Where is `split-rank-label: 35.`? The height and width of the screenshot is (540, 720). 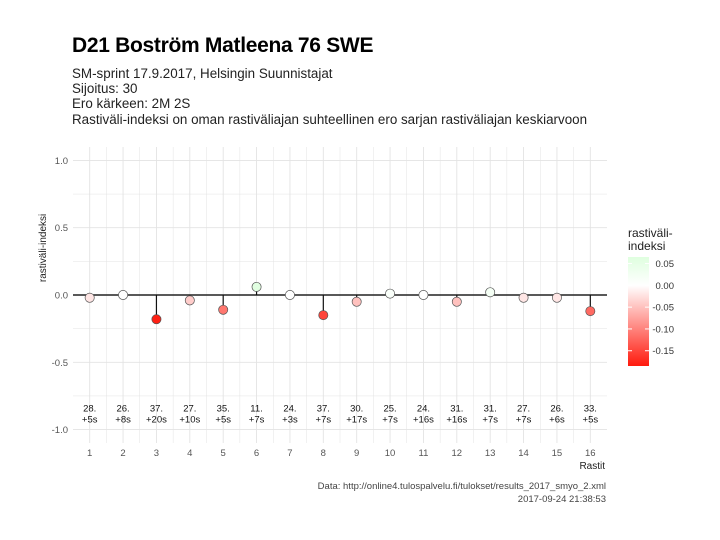 split-rank-label: 35. is located at coordinates (223, 409).